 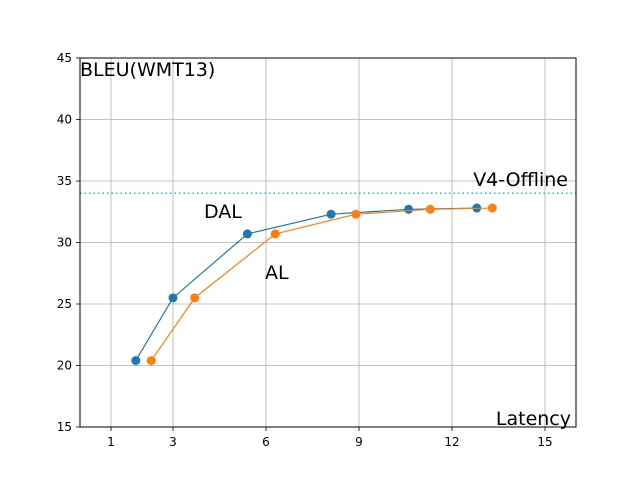 I want to click on x-tick-label: 6, so click(x=266, y=442).